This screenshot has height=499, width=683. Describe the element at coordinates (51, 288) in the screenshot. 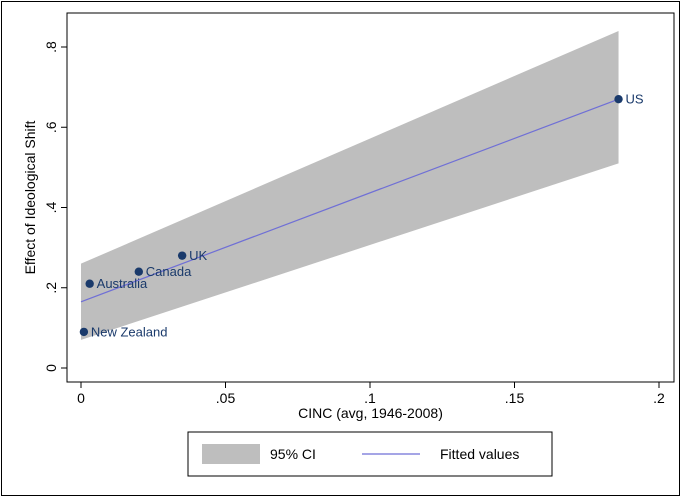

I see `y-tick-label: .2` at that location.